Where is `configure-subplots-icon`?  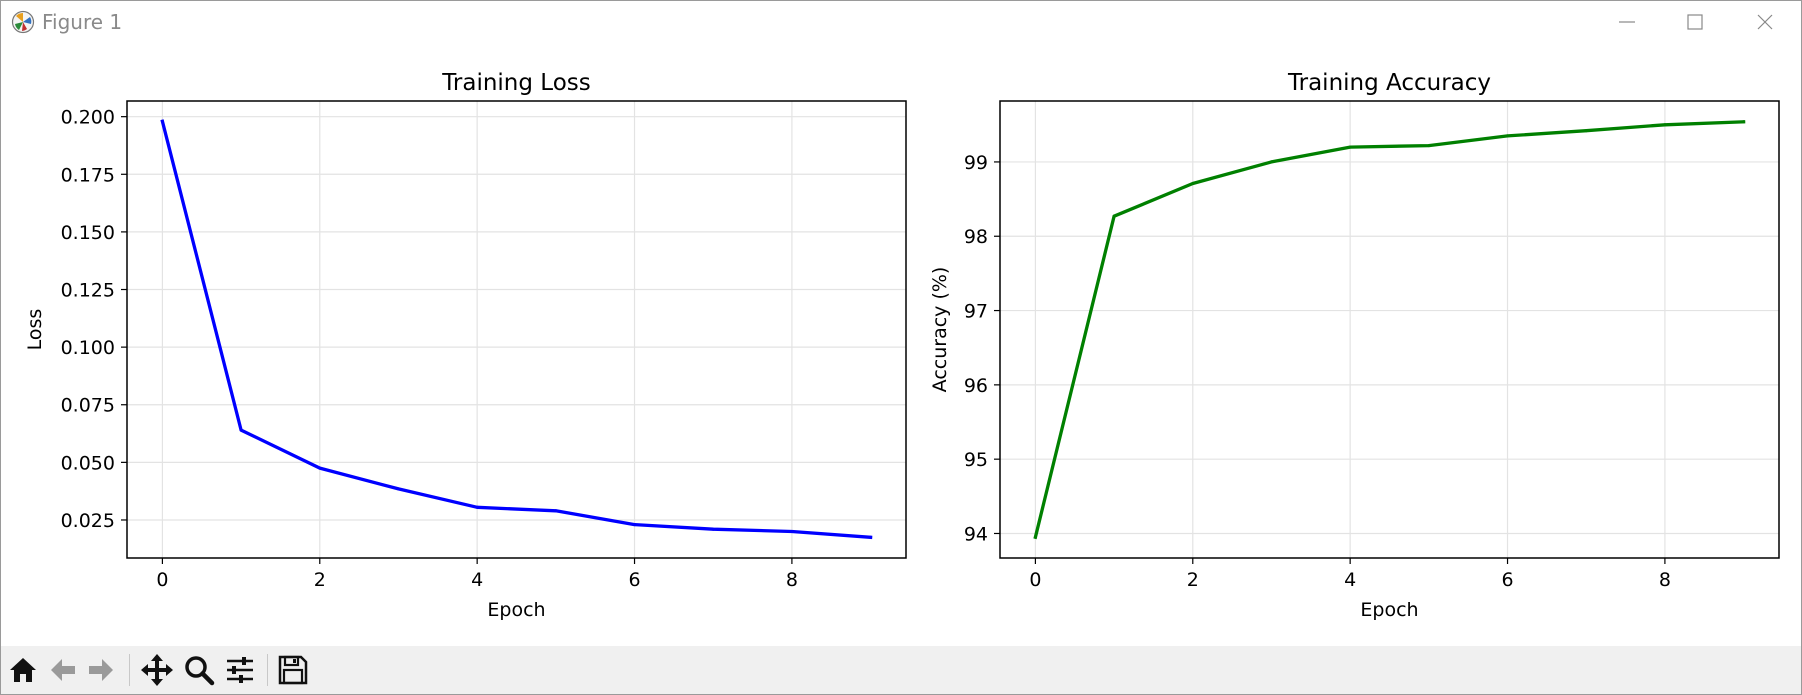
configure-subplots-icon is located at coordinates (240, 670).